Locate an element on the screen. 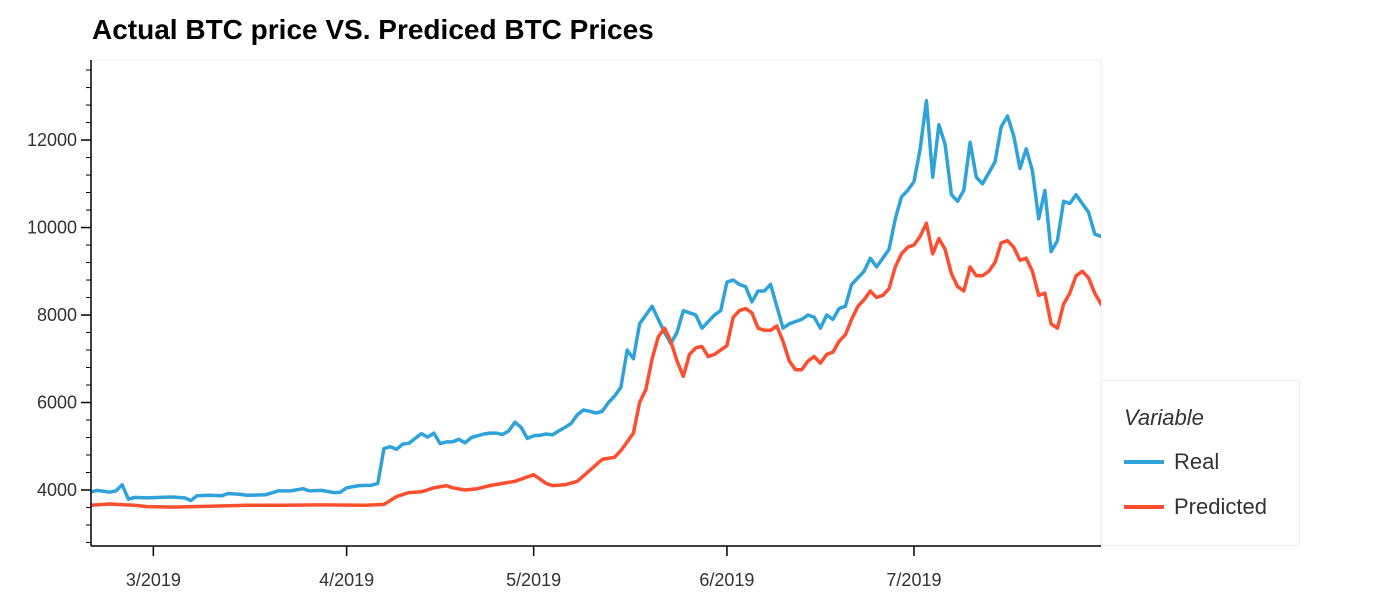  legend: Variable Real Predicted is located at coordinates (1200, 463).